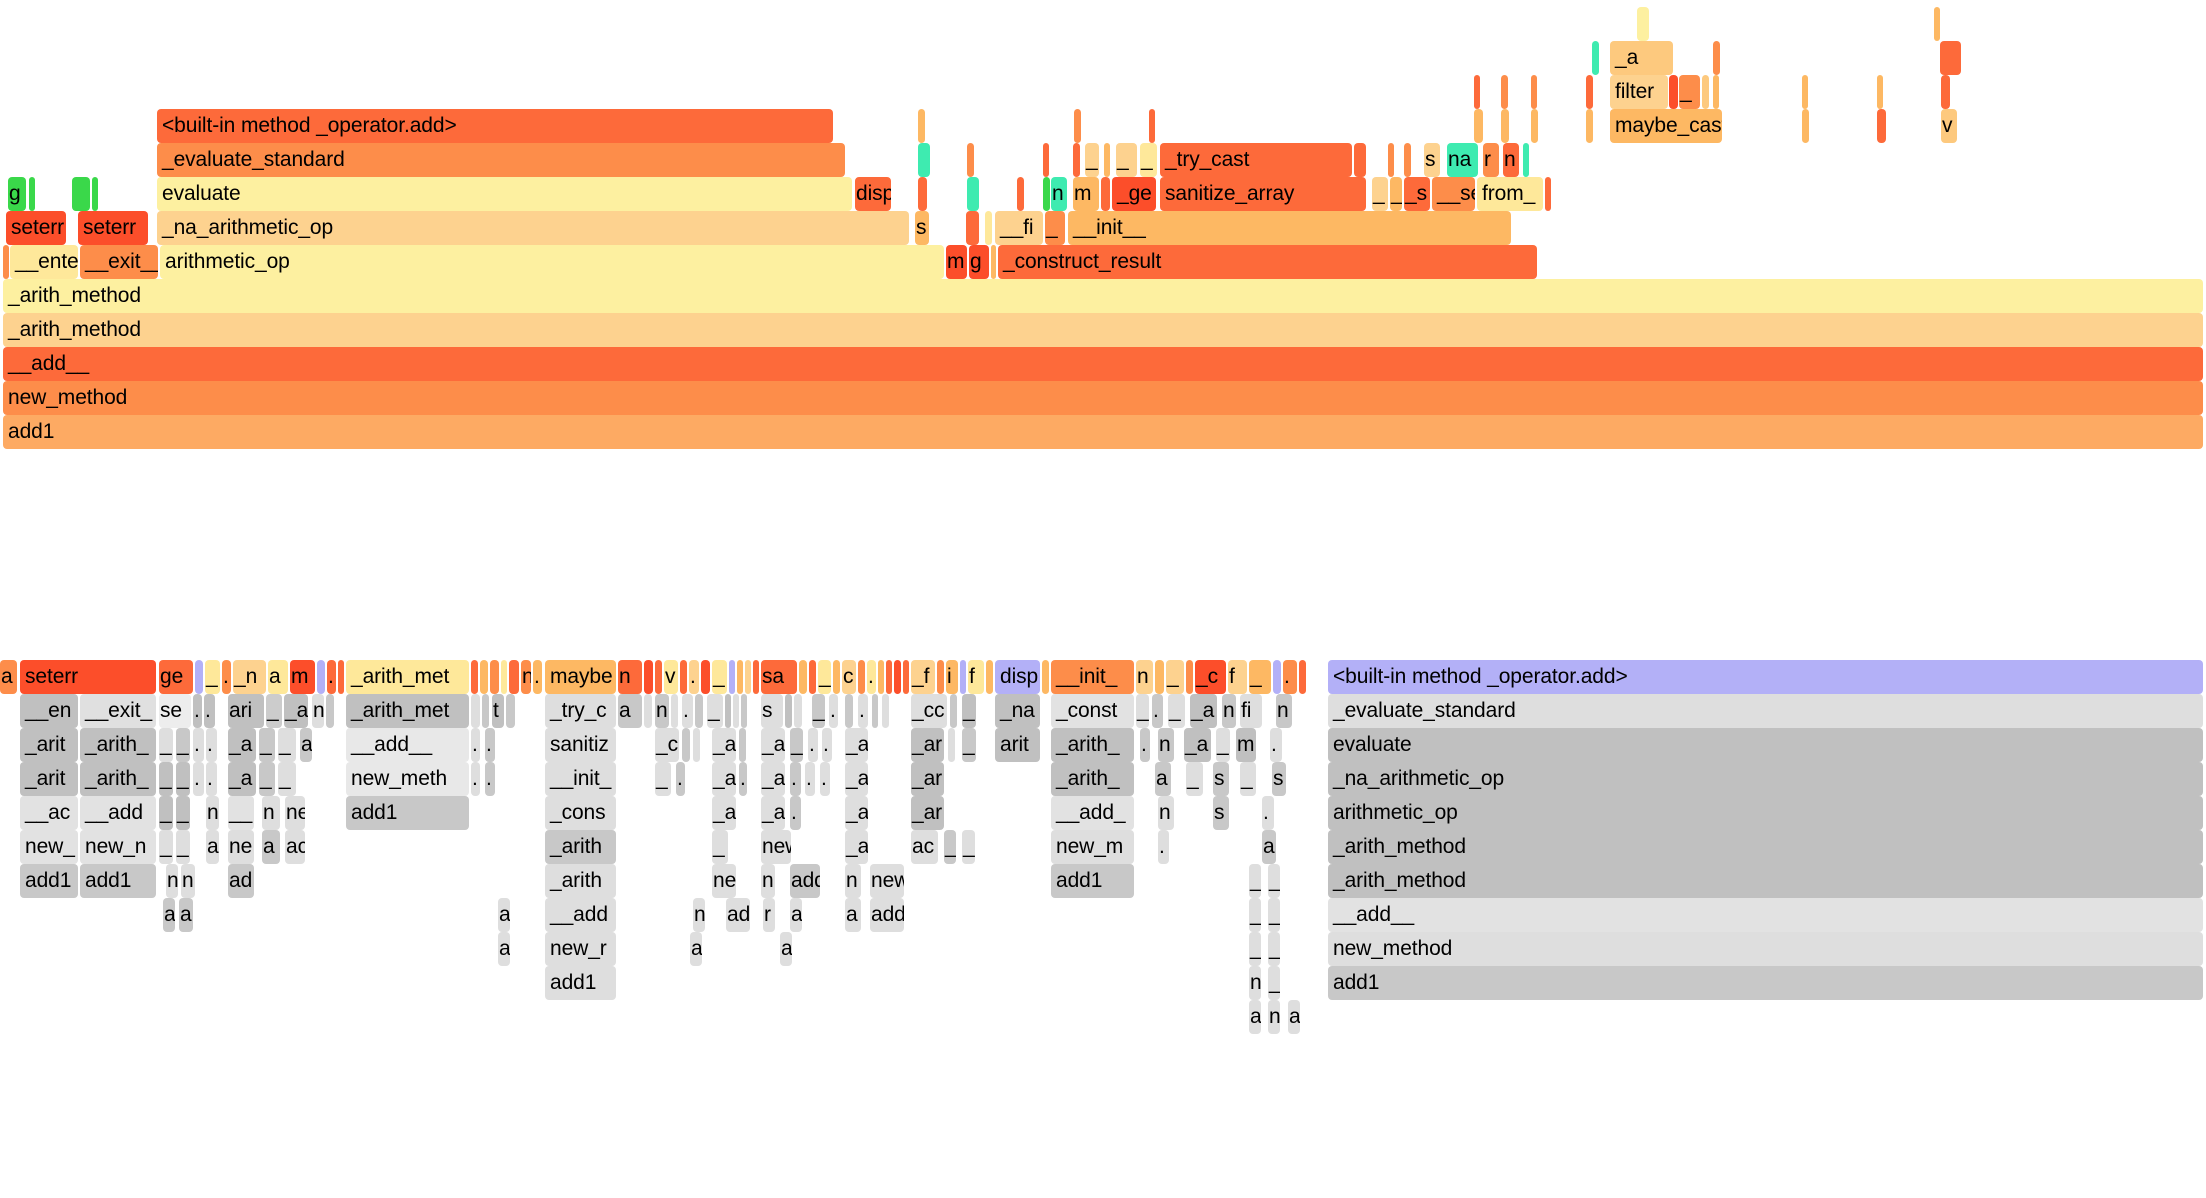  Describe the element at coordinates (176, 677) in the screenshot. I see `flamegraph-frame: ge` at that location.